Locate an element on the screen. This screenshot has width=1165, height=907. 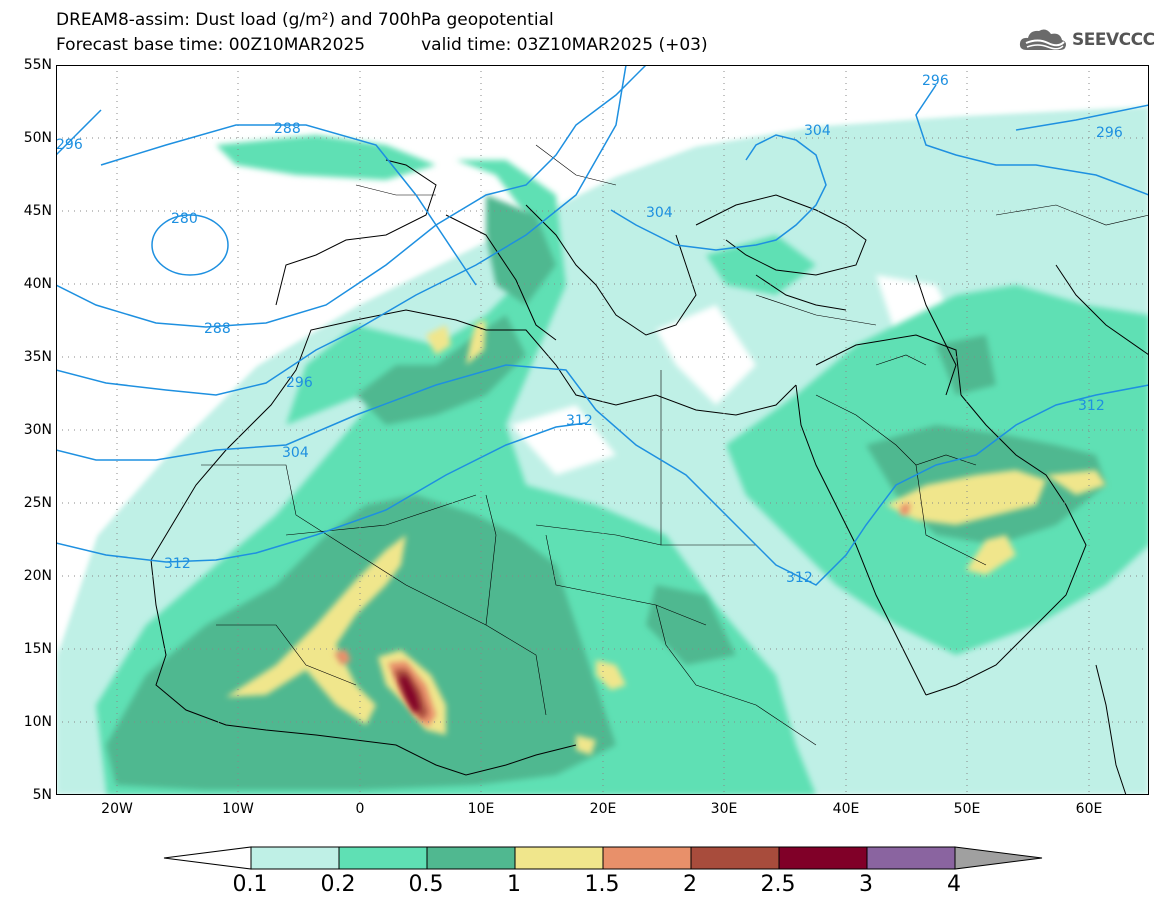
cloud-logo-icon is located at coordinates (1042, 39).